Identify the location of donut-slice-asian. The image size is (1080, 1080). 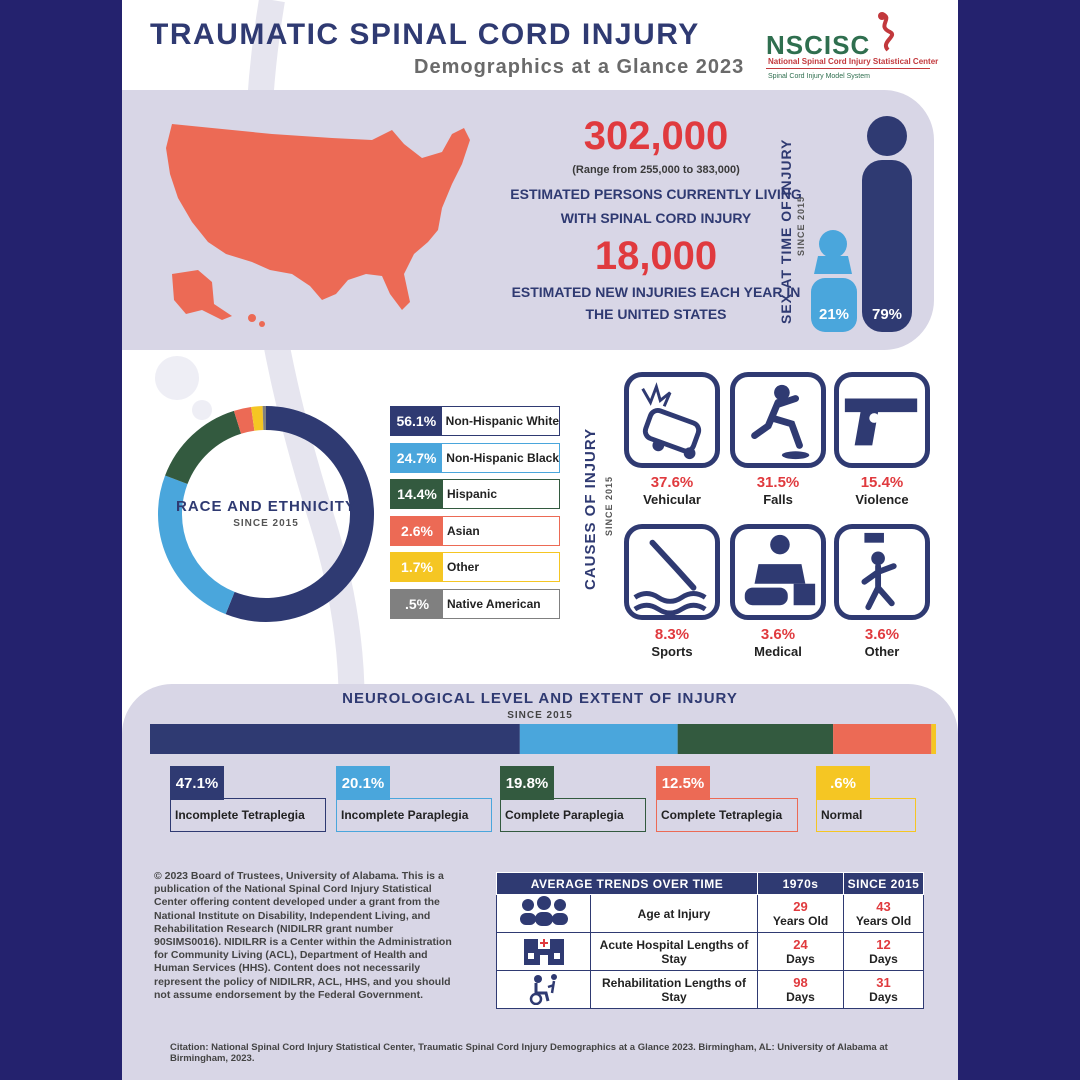
(244, 420).